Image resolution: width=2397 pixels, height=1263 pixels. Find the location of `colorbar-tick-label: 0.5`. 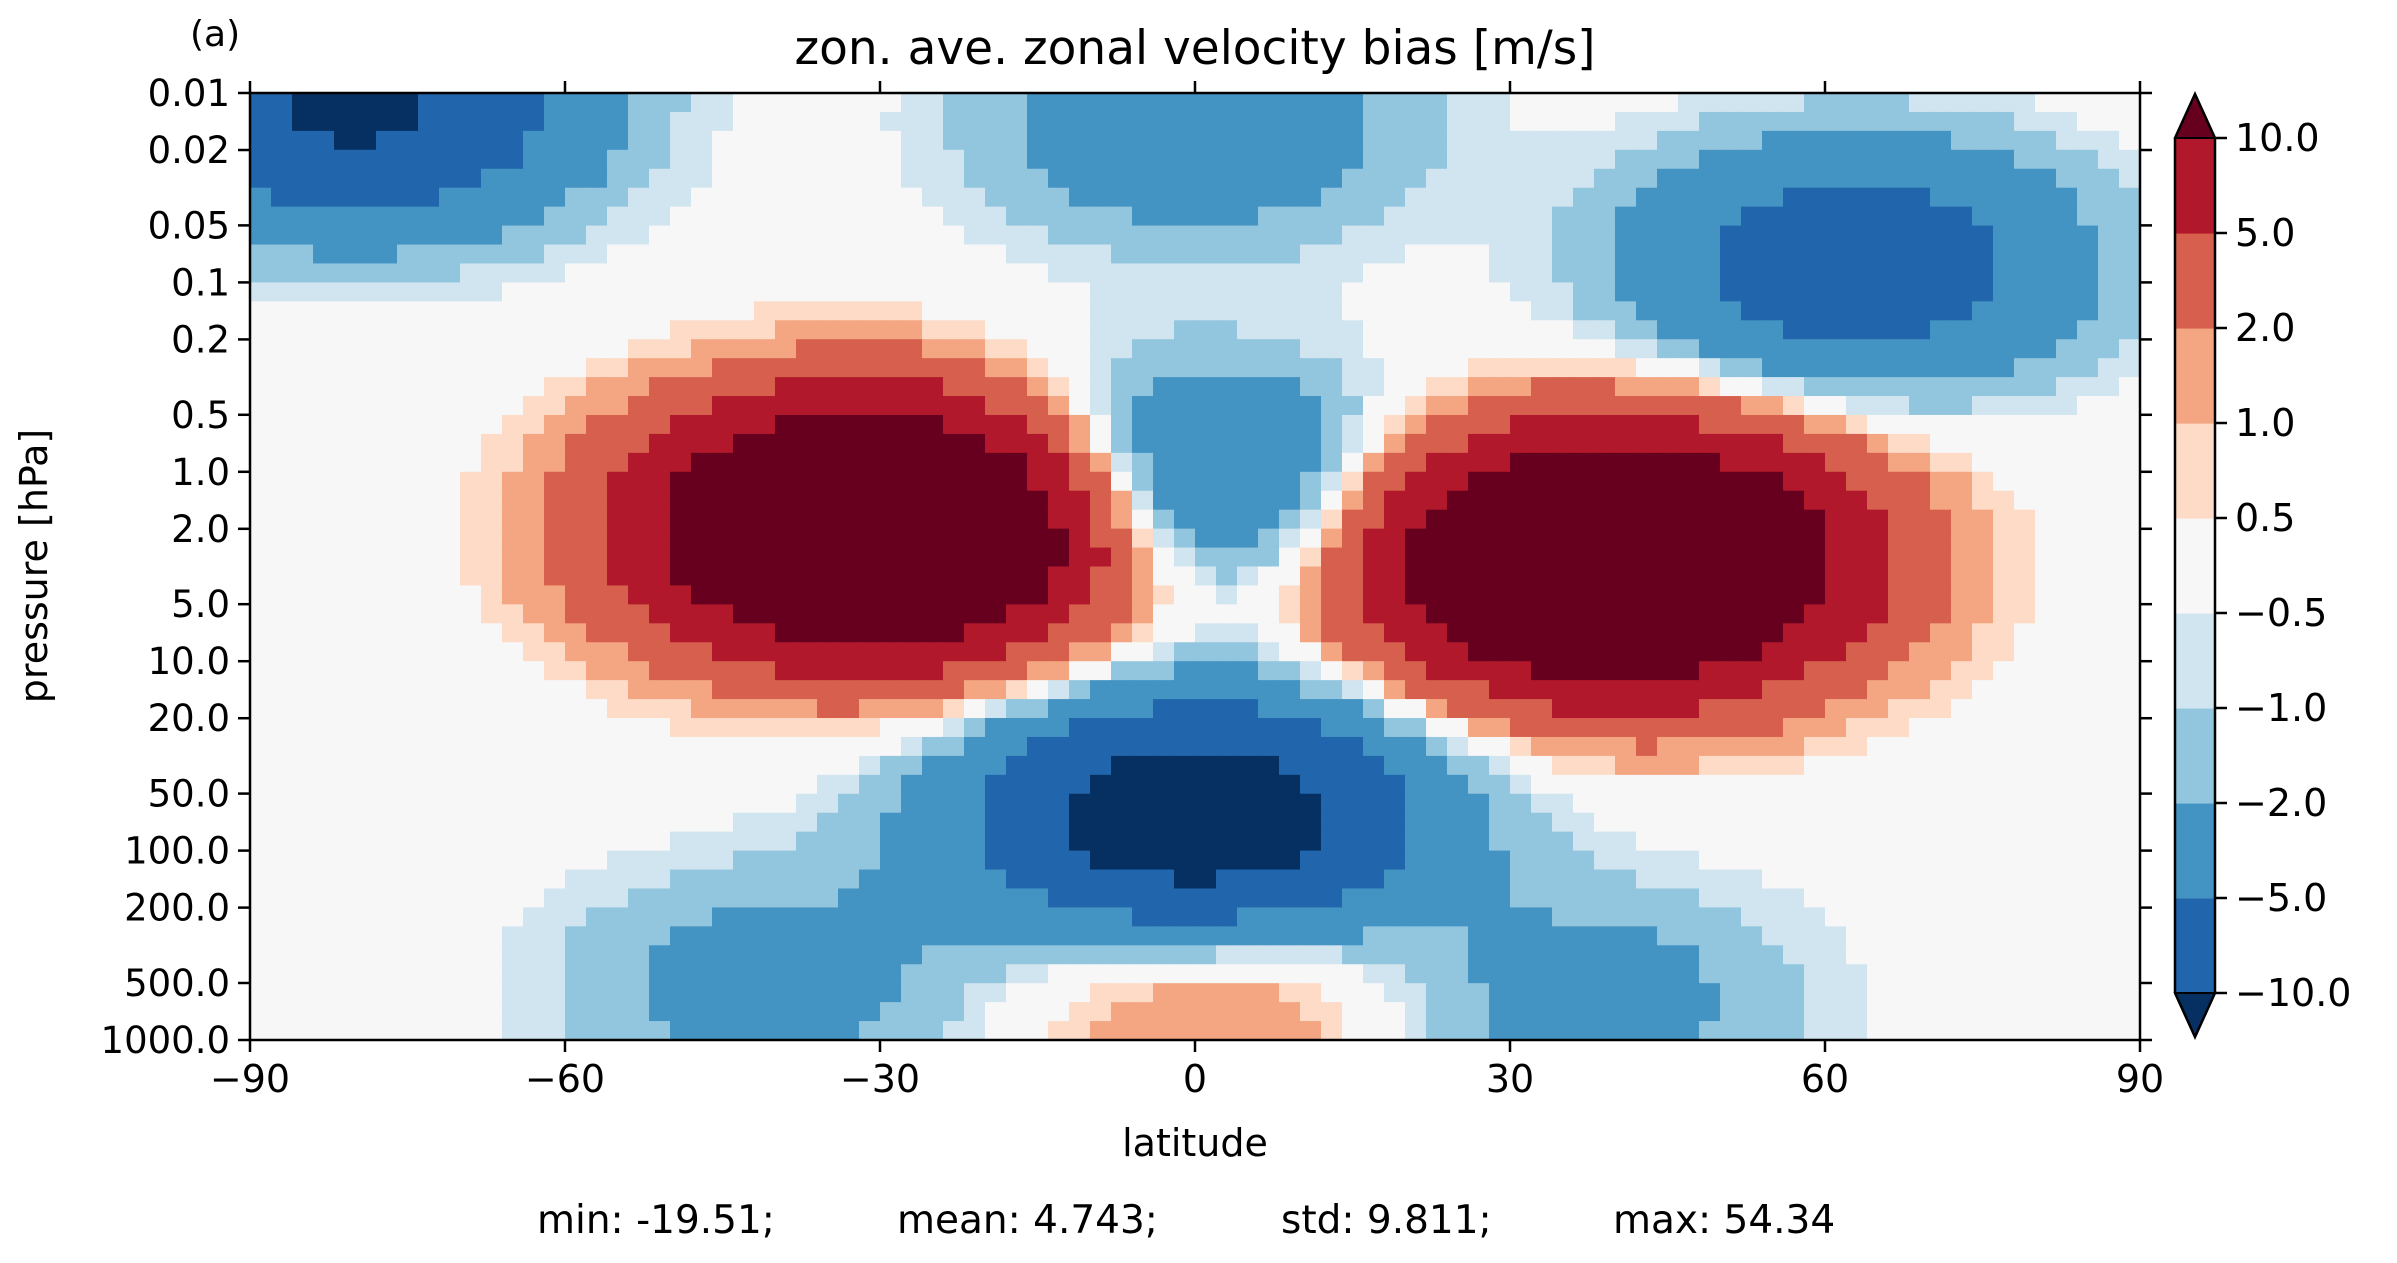

colorbar-tick-label: 0.5 is located at coordinates (2265, 518).